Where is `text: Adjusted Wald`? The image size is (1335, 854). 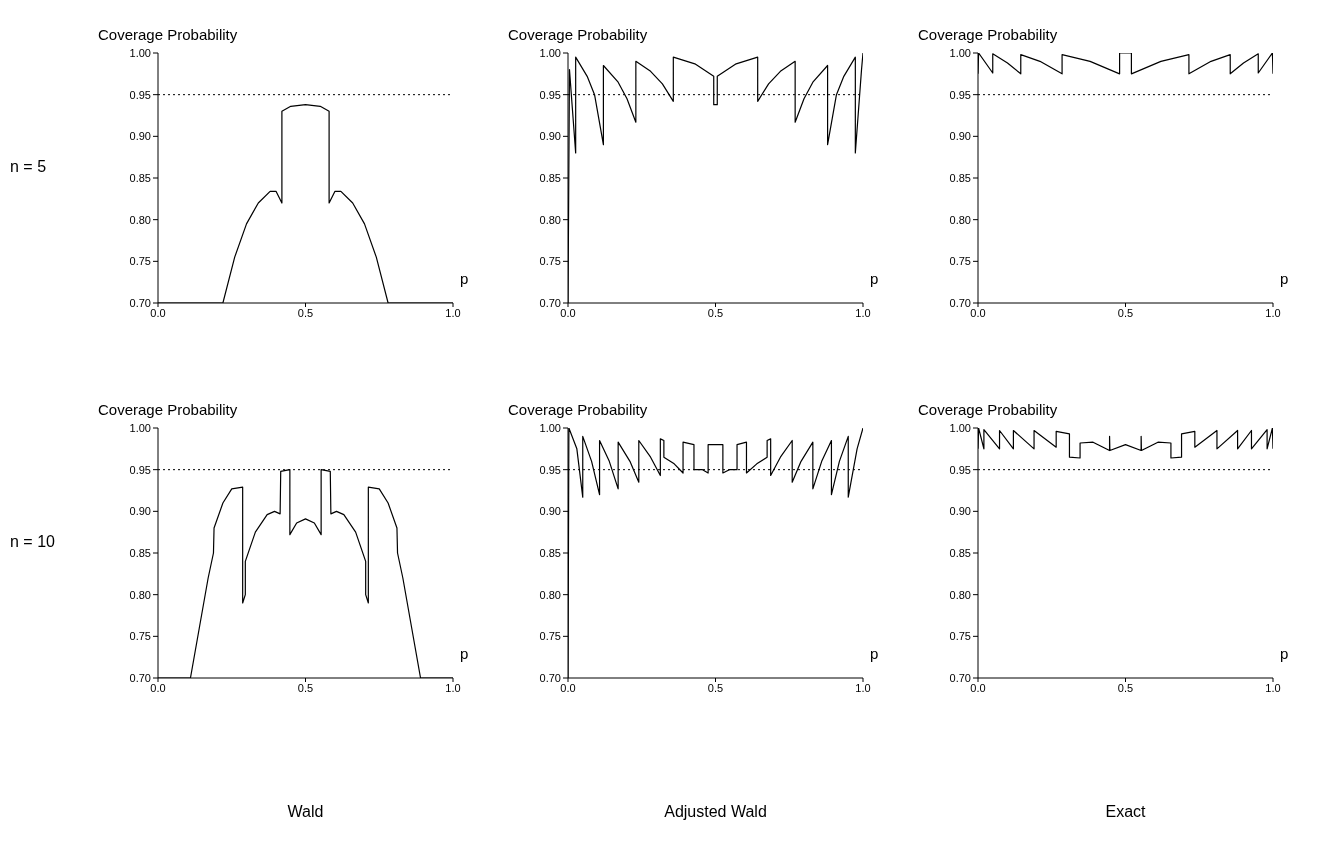
text: Adjusted Wald is located at coordinates (715, 812).